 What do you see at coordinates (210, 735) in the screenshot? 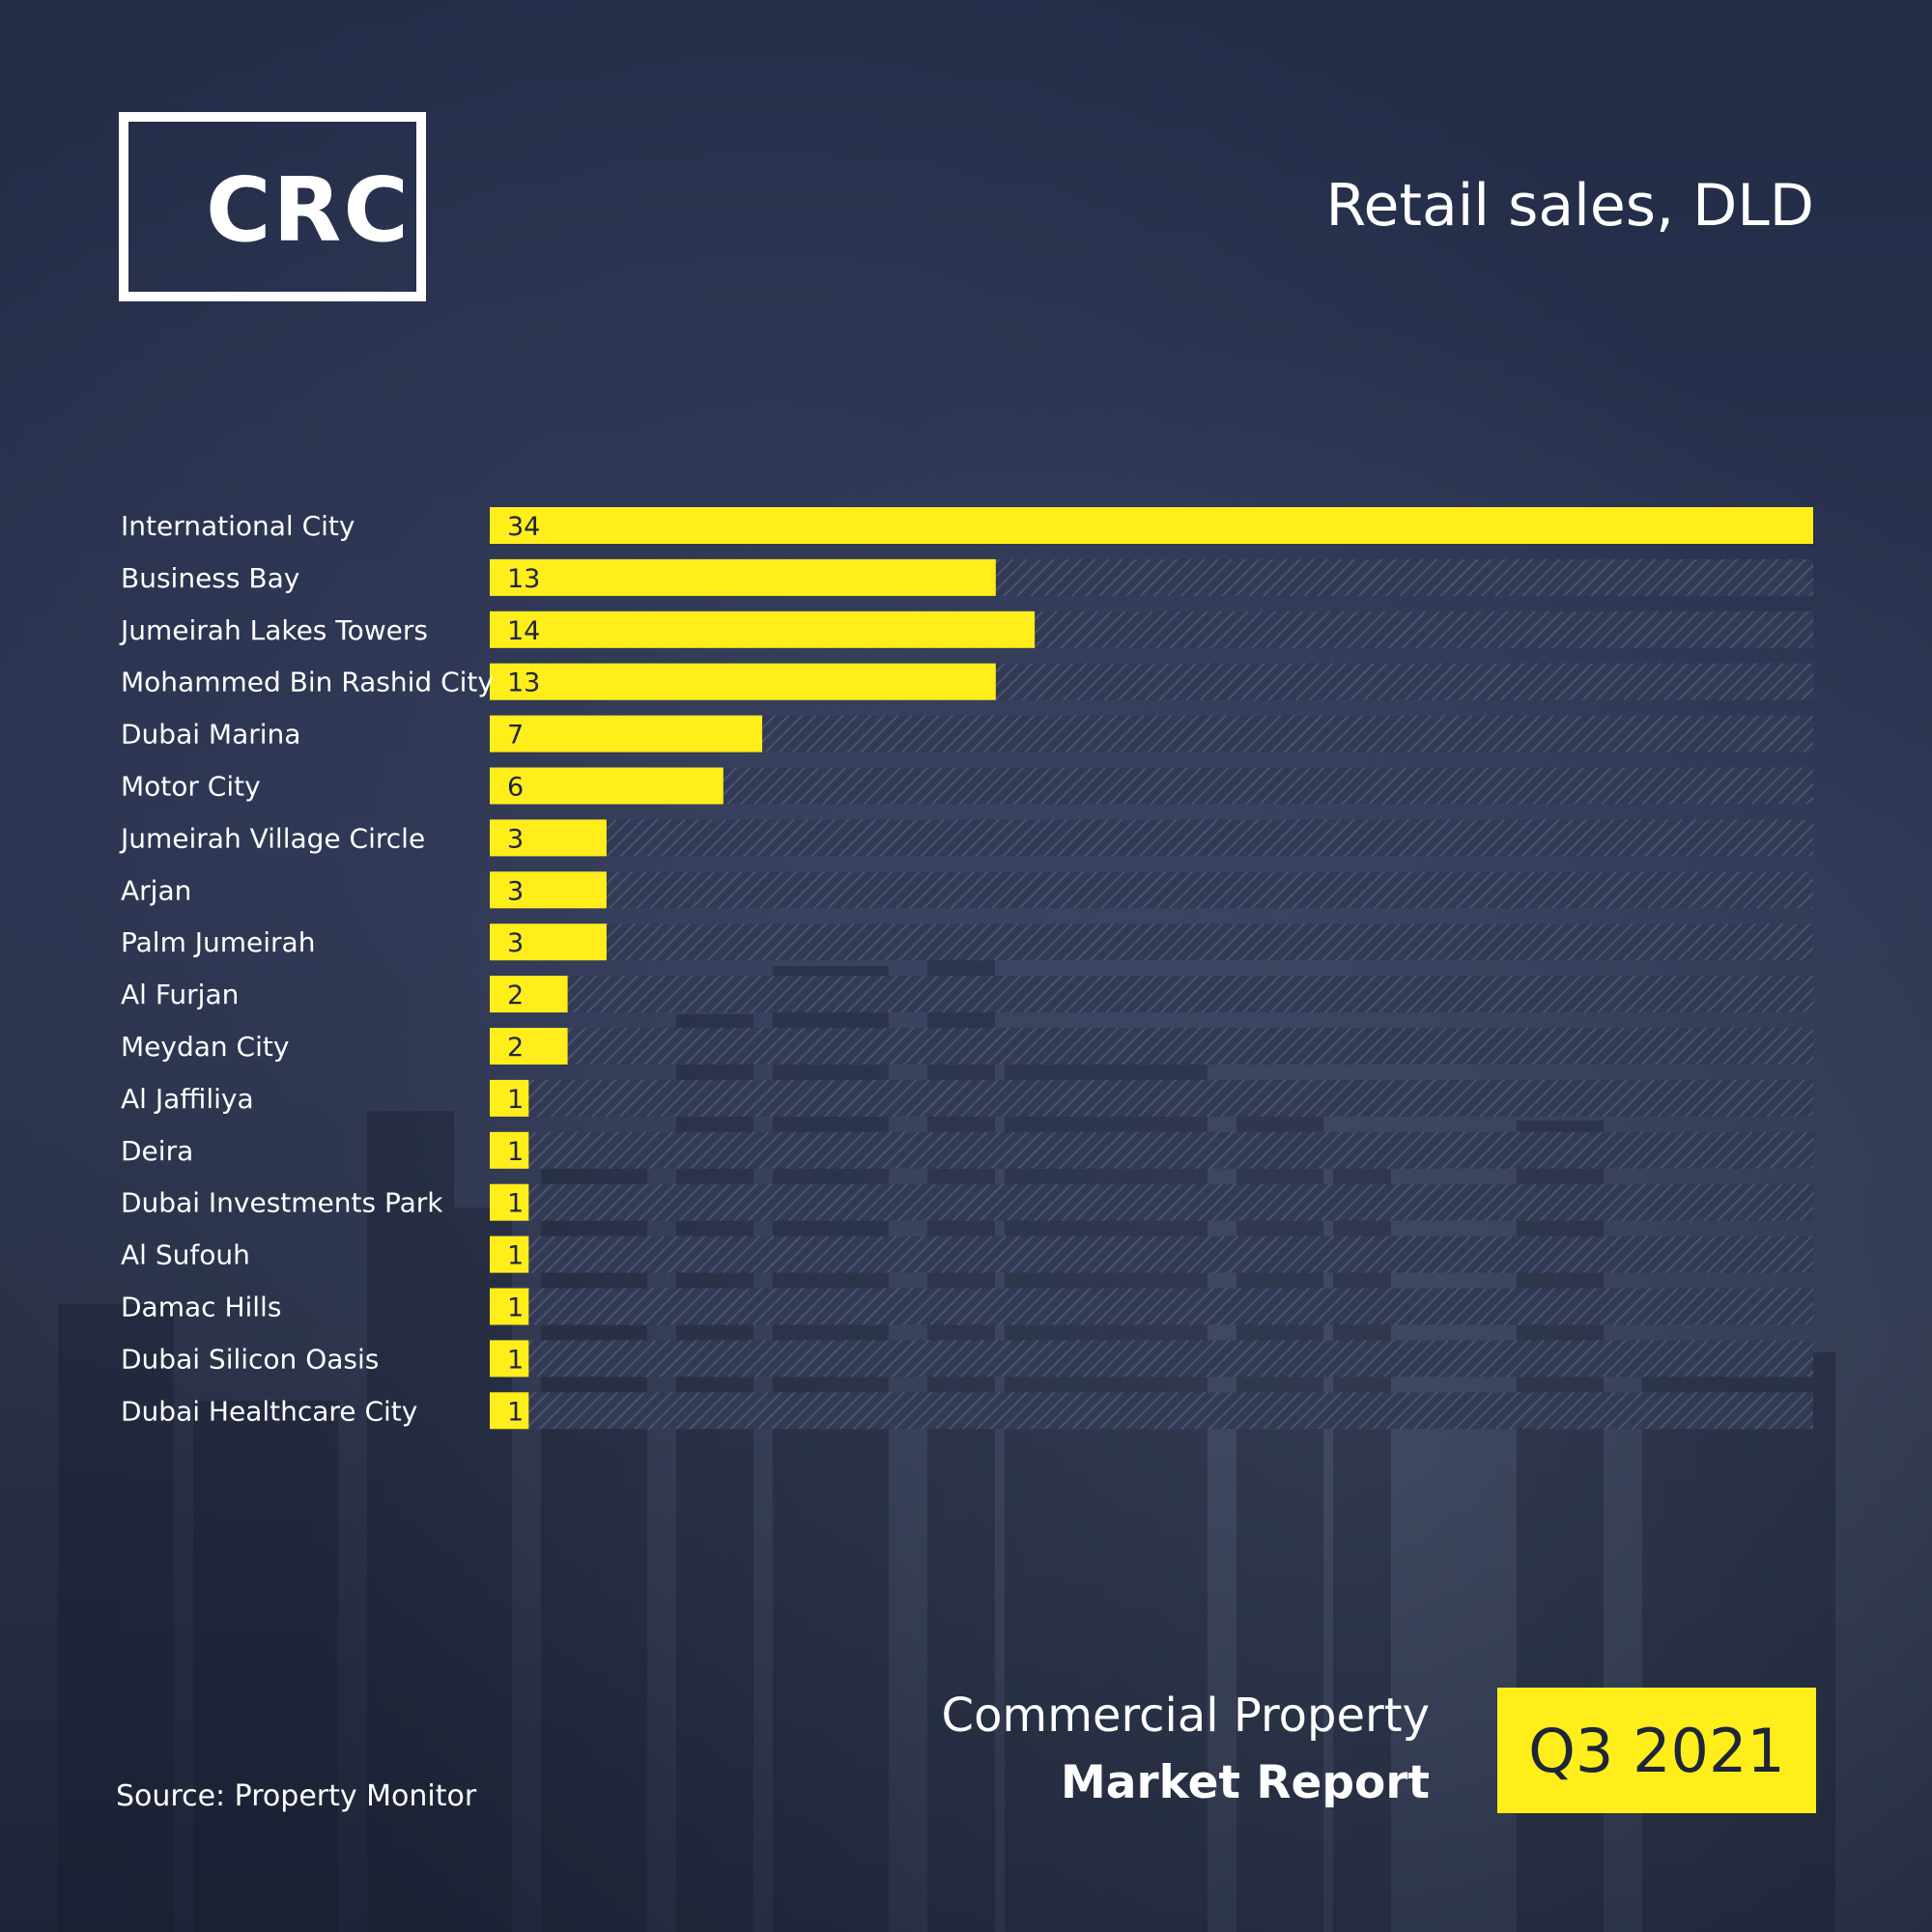
I see `category-label: Dubai Marina` at bounding box center [210, 735].